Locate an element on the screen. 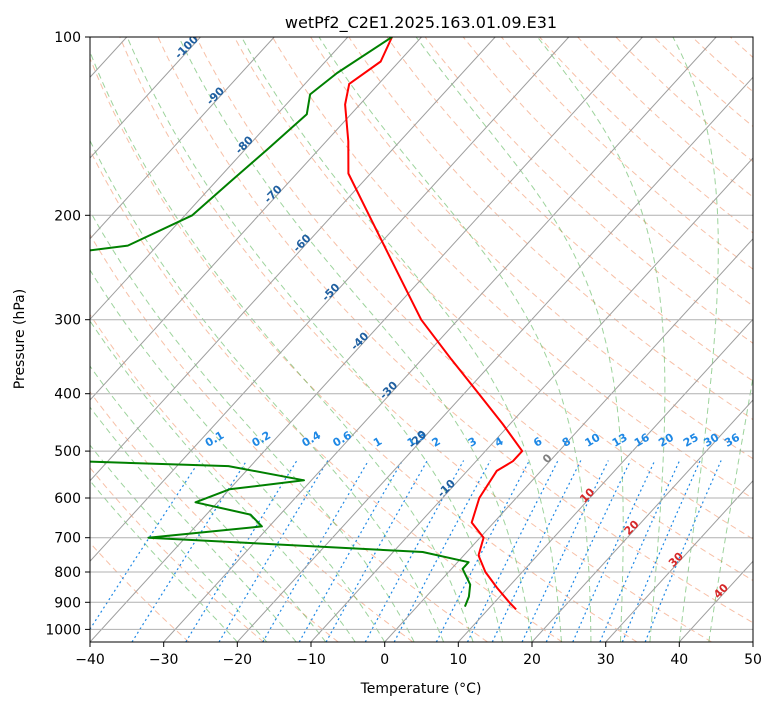 The width and height of the screenshot is (775, 708). isotherm-label: -50 is located at coordinates (330, 291).